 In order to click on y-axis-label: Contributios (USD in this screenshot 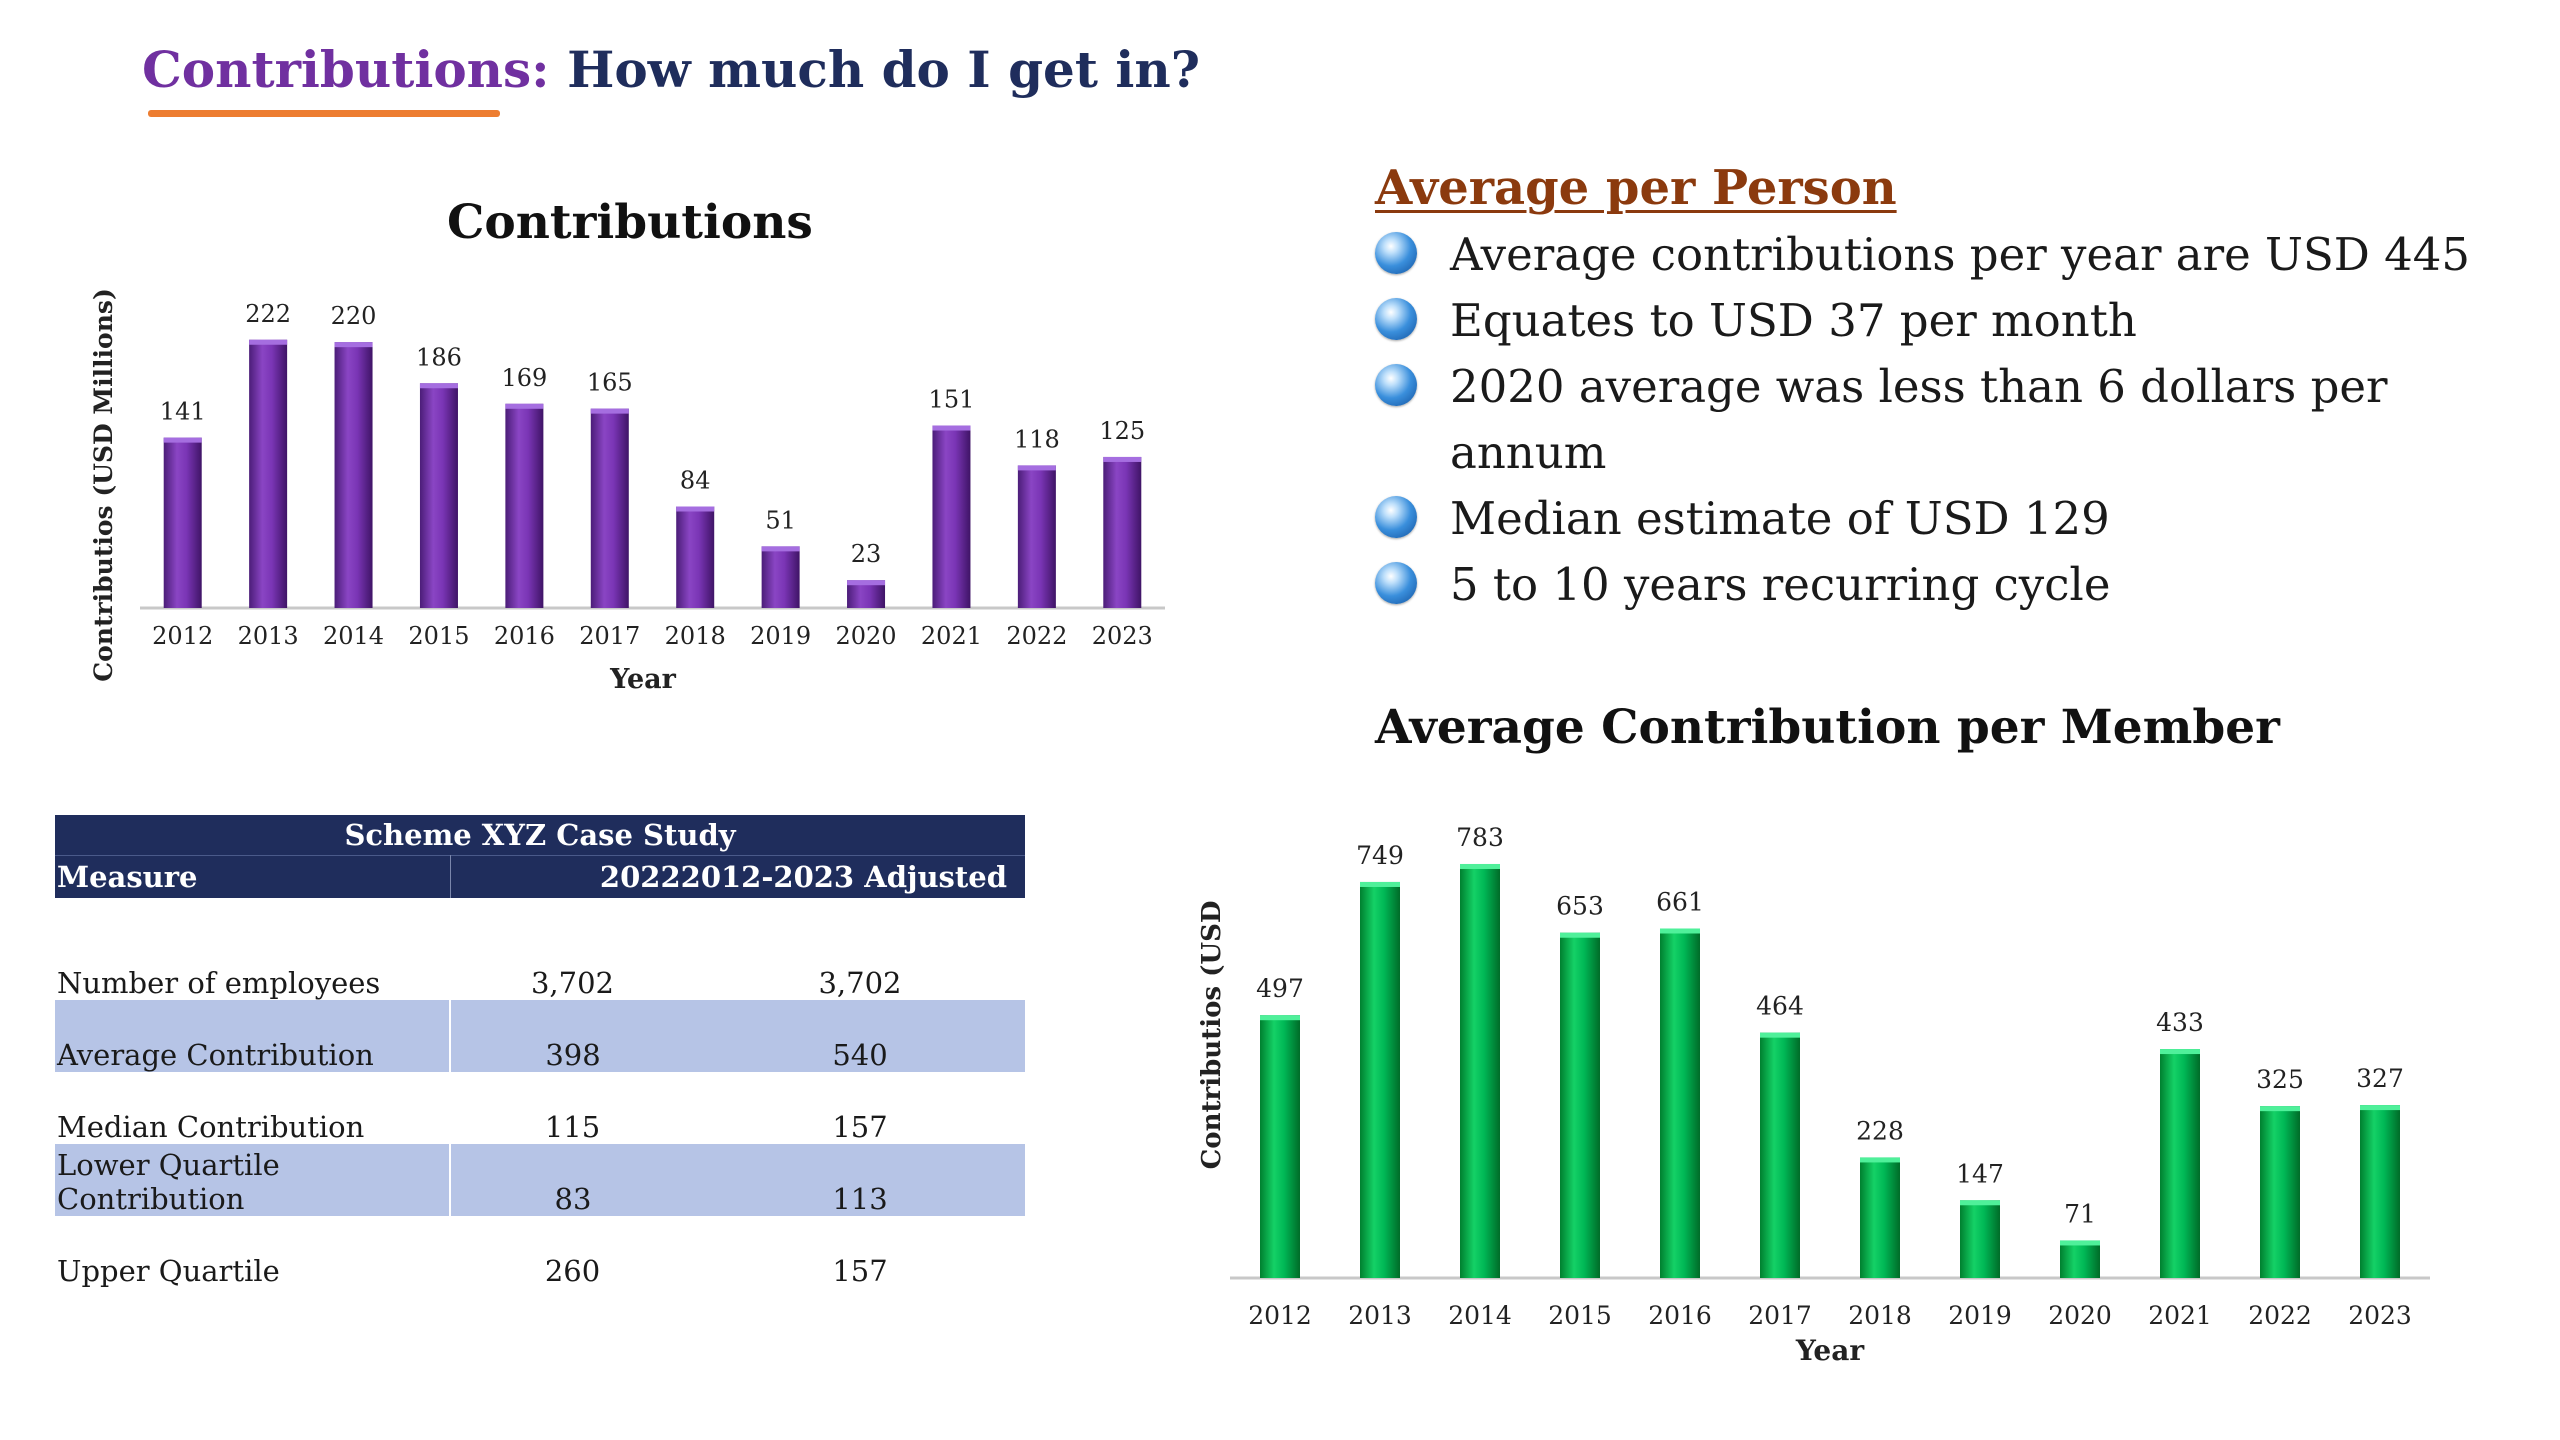, I will do `click(1212, 1035)`.